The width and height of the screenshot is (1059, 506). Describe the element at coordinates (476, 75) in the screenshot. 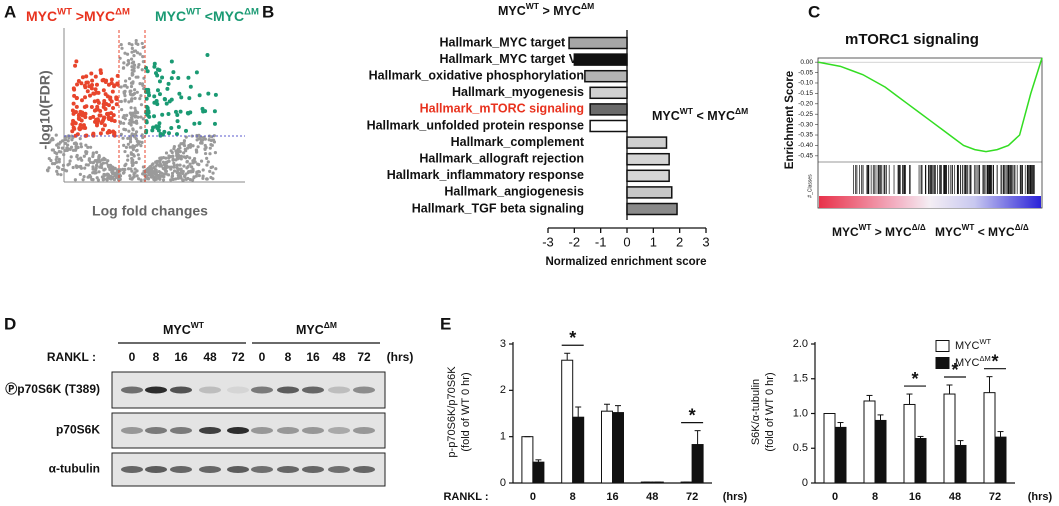

I see `category-label: Hallmark_oxidative phosphorylation` at that location.